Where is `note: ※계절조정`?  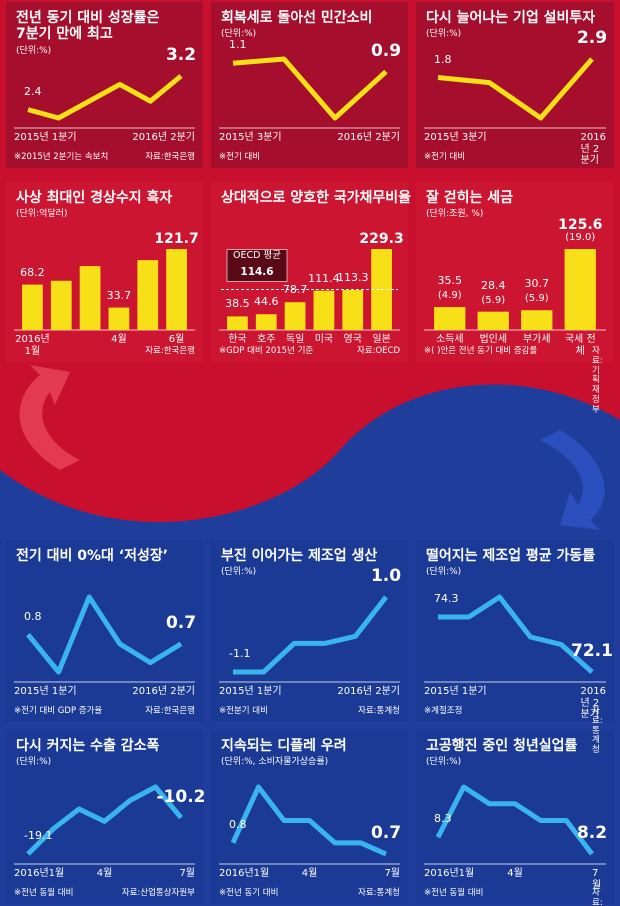
note: ※계절조정 is located at coordinates (443, 711).